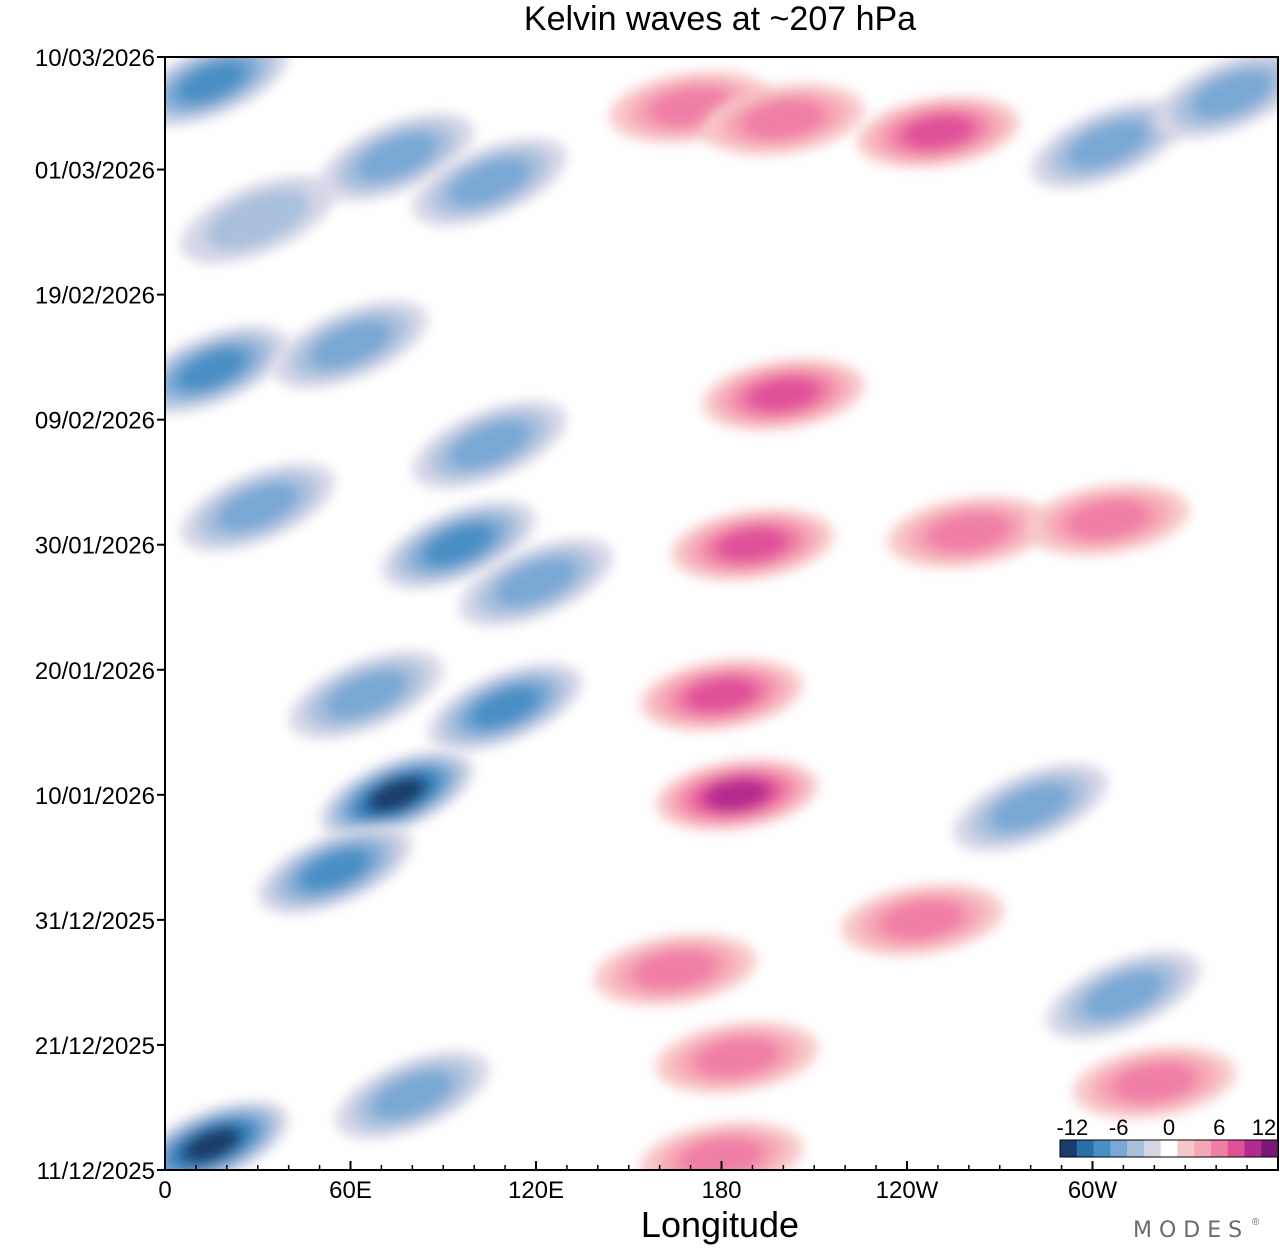  Describe the element at coordinates (721, 1190) in the screenshot. I see `x-tick-label: 180` at that location.